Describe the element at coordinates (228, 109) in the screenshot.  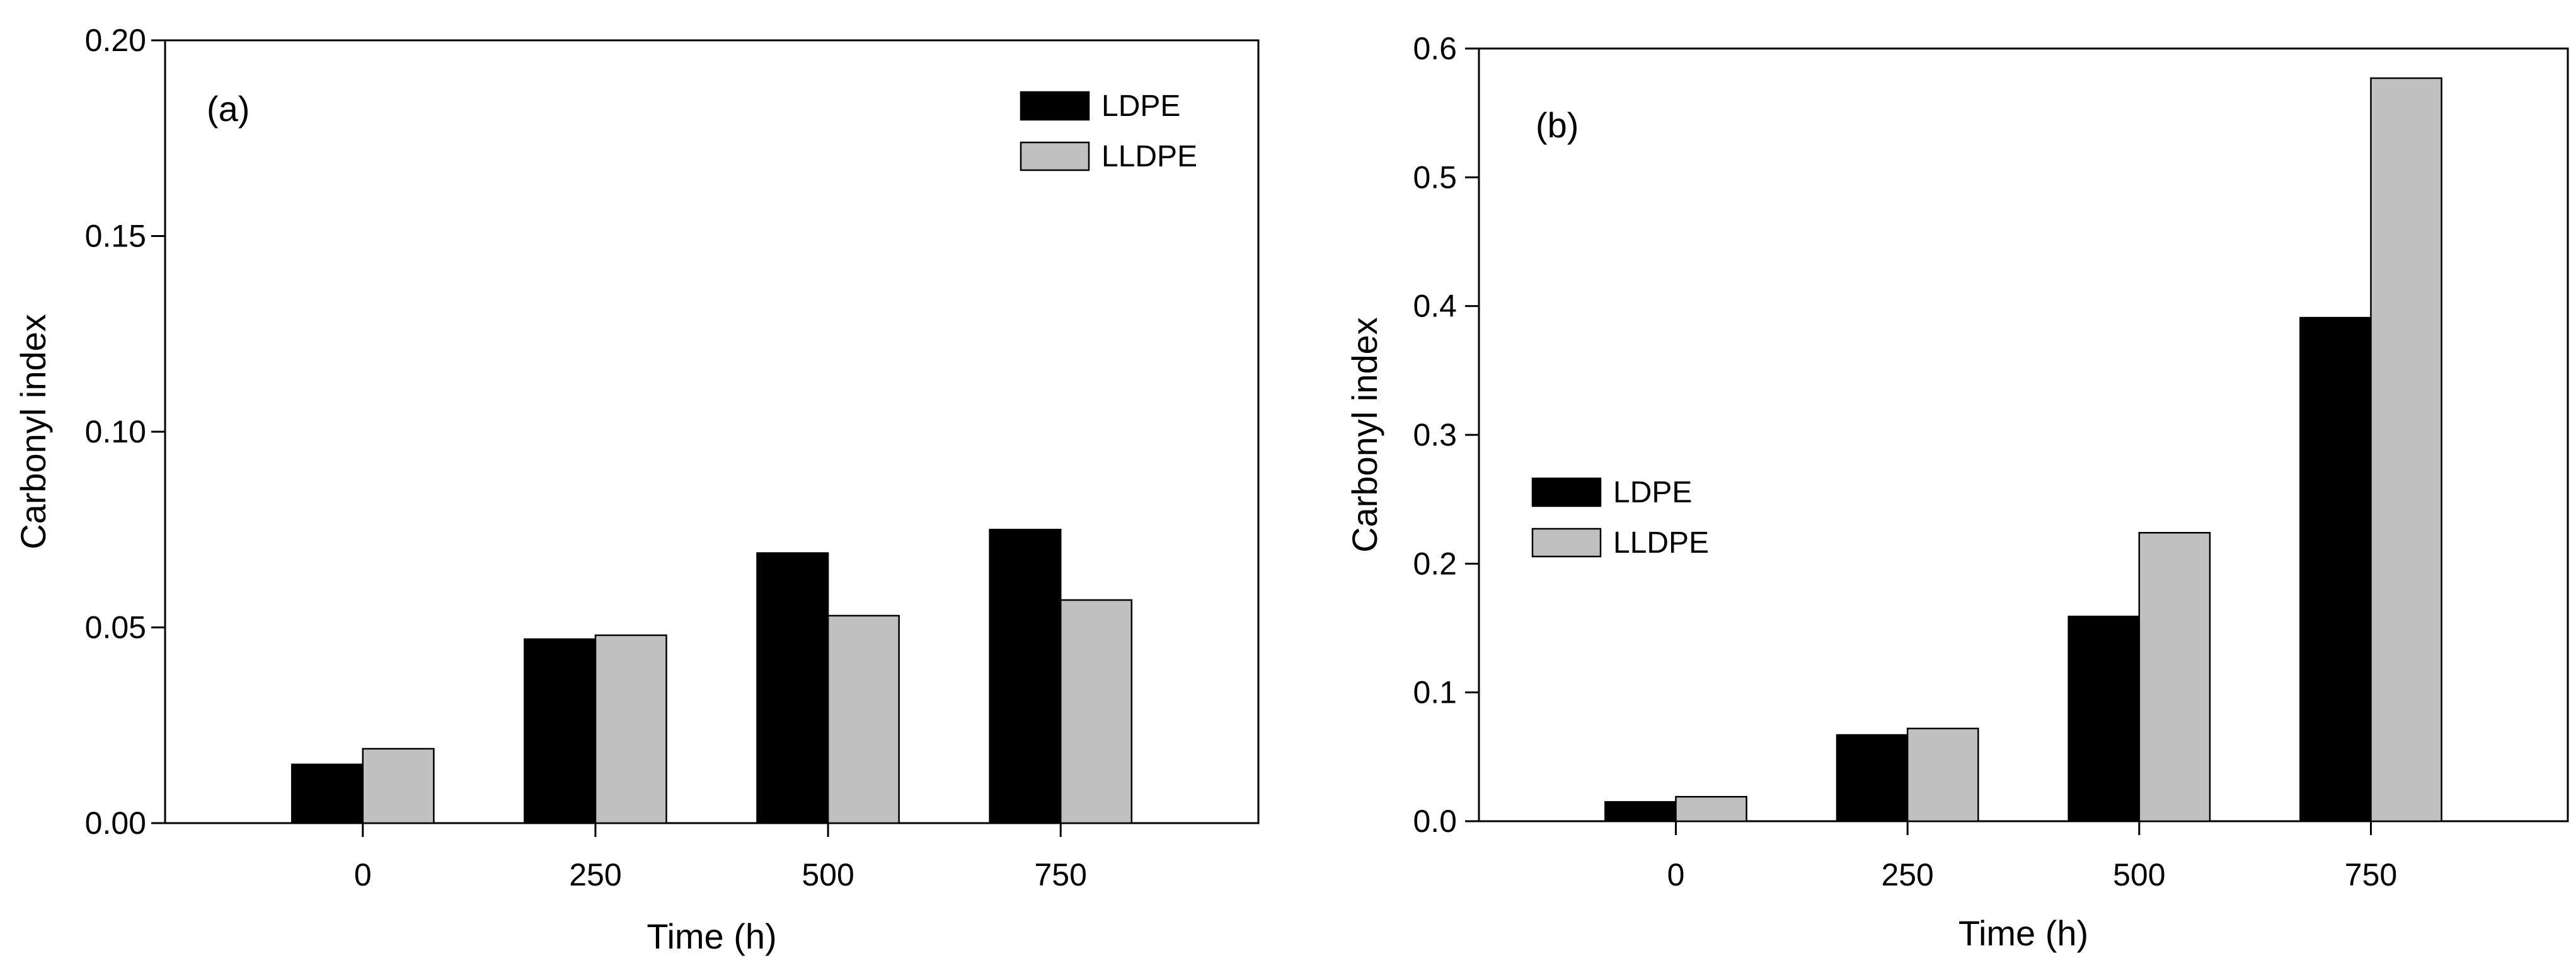
I see `panel-label: (a)` at that location.